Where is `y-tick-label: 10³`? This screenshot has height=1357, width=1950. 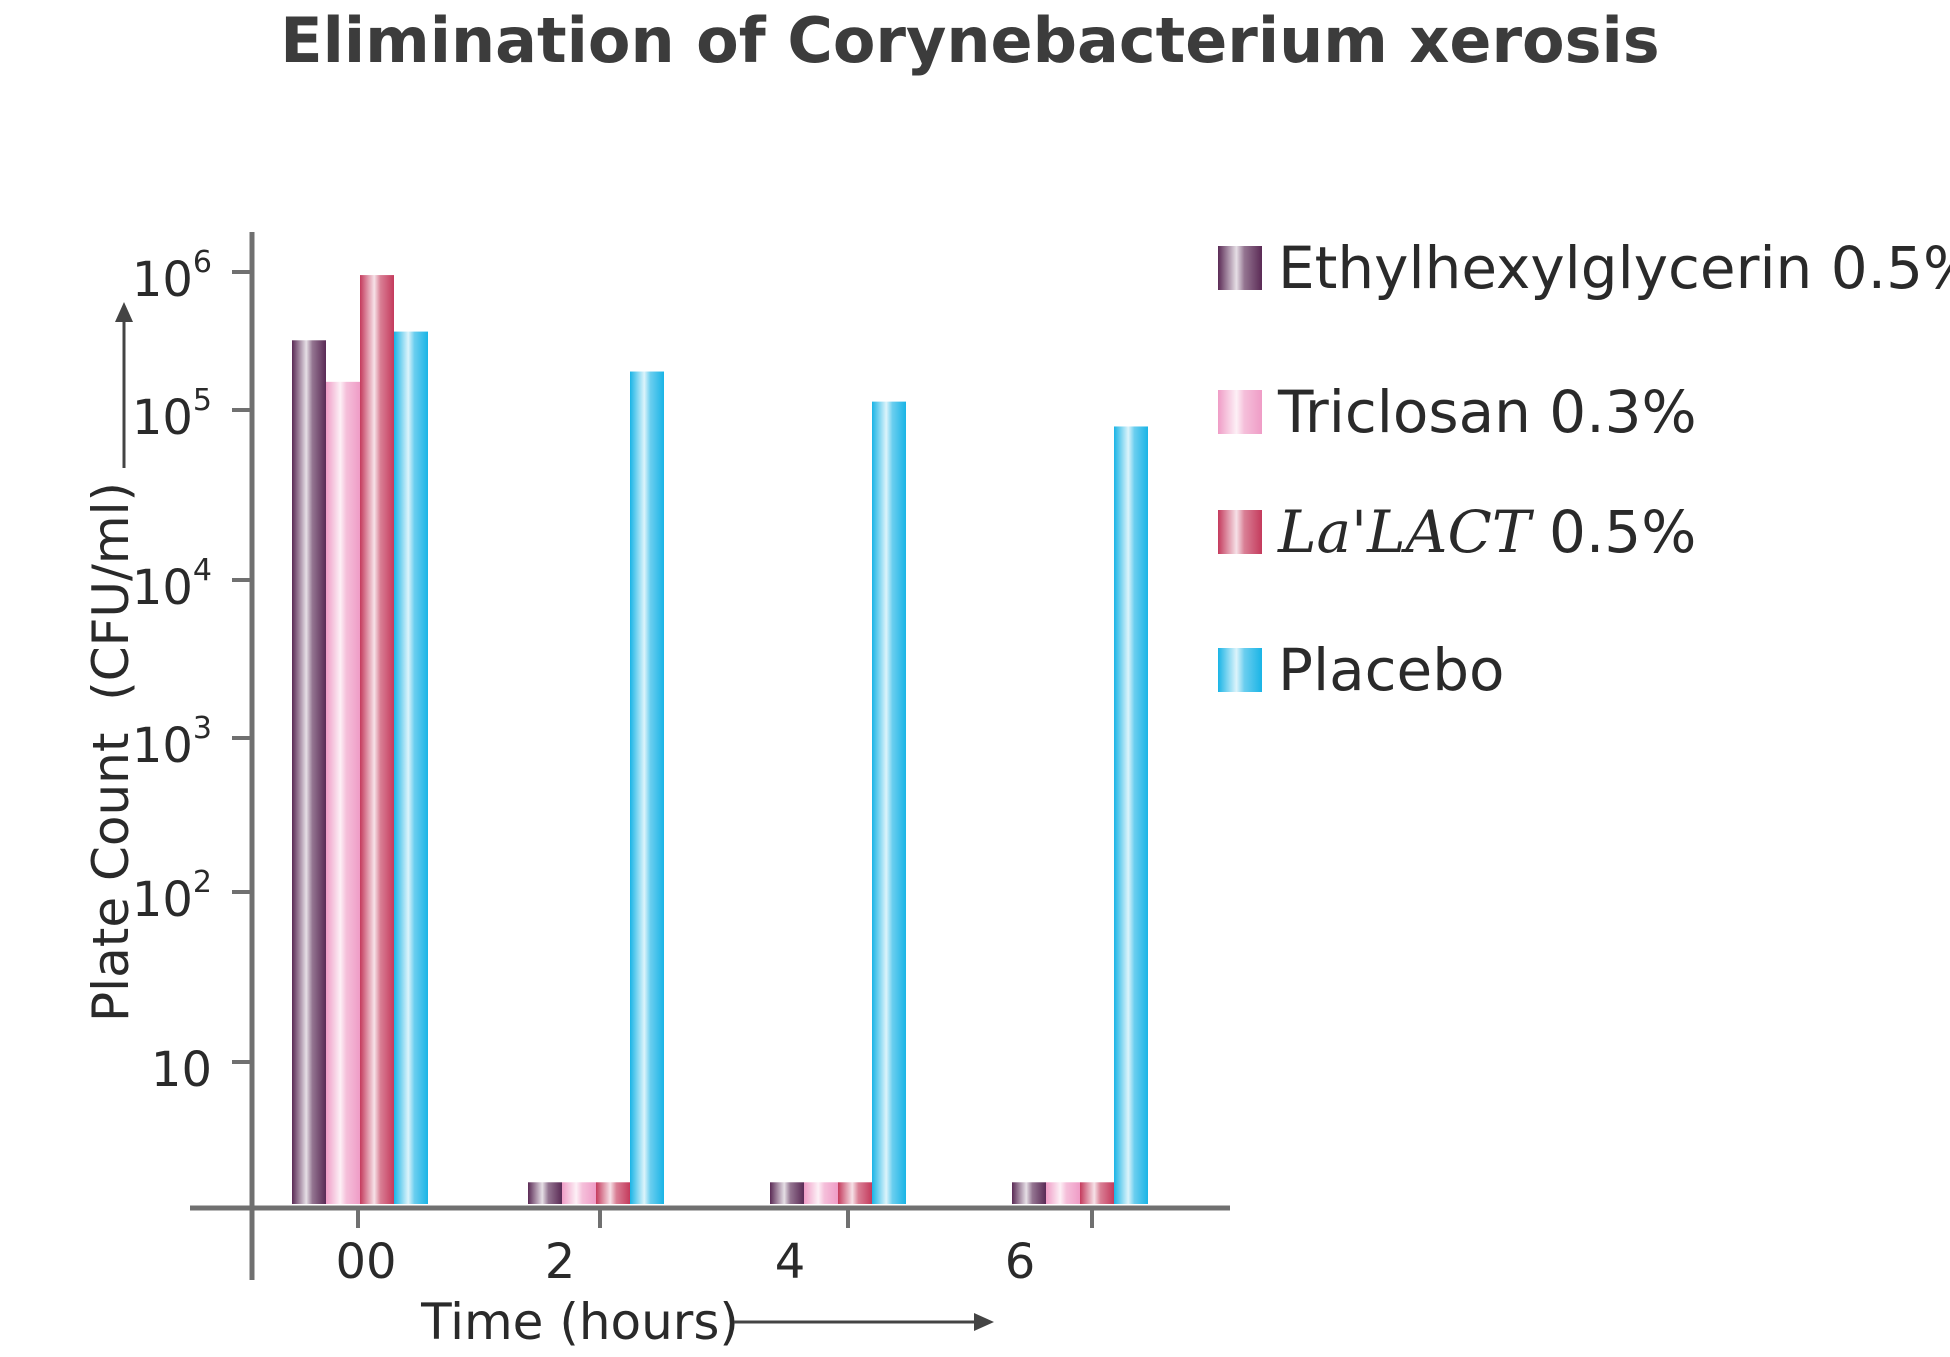 y-tick-label: 10³ is located at coordinates (172, 742).